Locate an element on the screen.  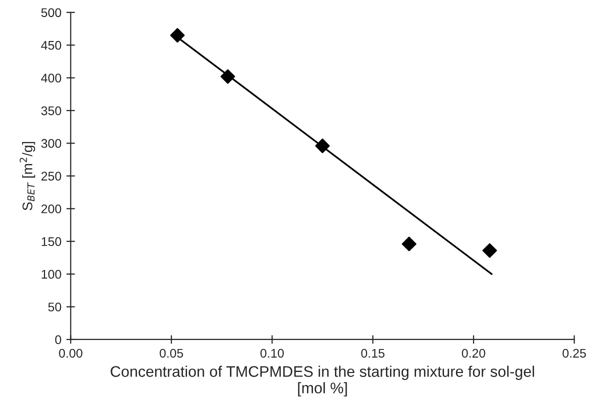
y-tick-label: 350 is located at coordinates (51, 111).